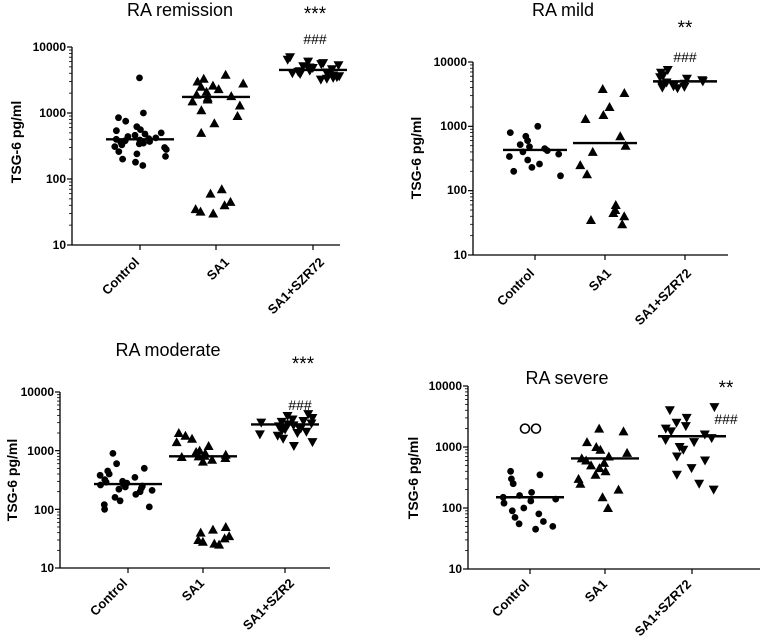 The height and width of the screenshot is (642, 765). What do you see at coordinates (448, 447) in the screenshot?
I see `y-tick-label: 1000` at bounding box center [448, 447].